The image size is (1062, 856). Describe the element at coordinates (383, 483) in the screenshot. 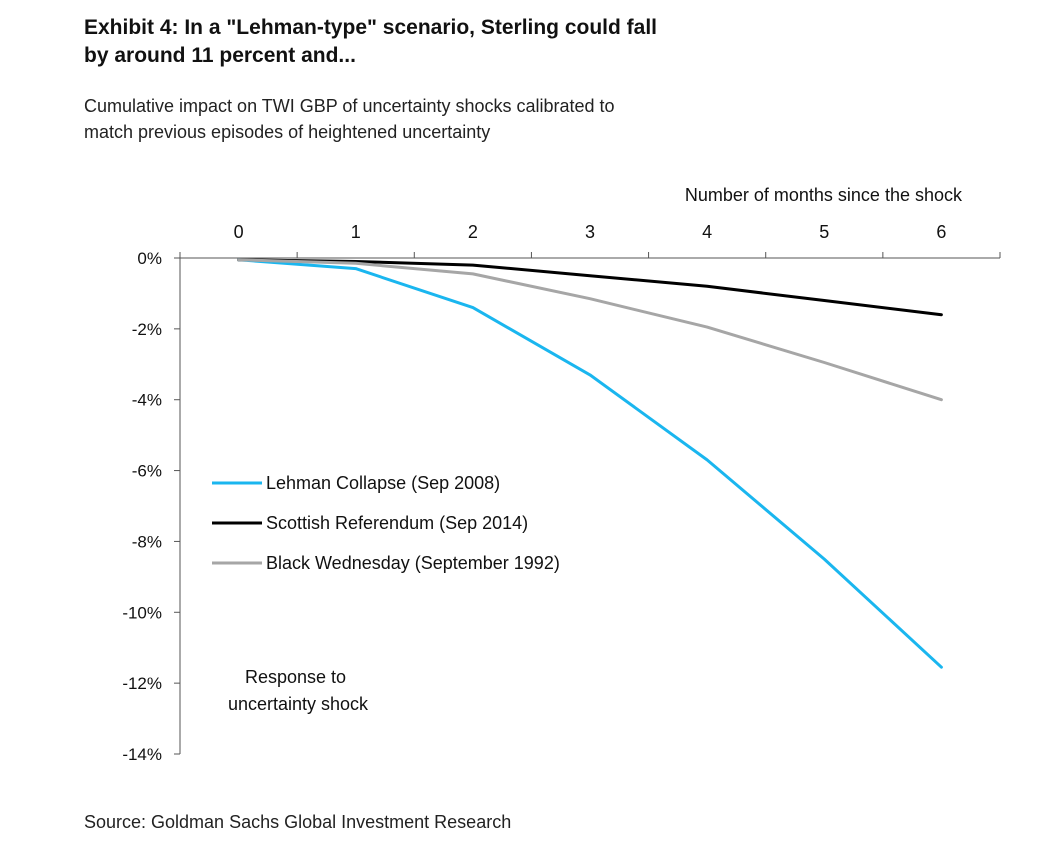

I see `legend-label-1: Lehman Collapse (Sep 2008)` at that location.